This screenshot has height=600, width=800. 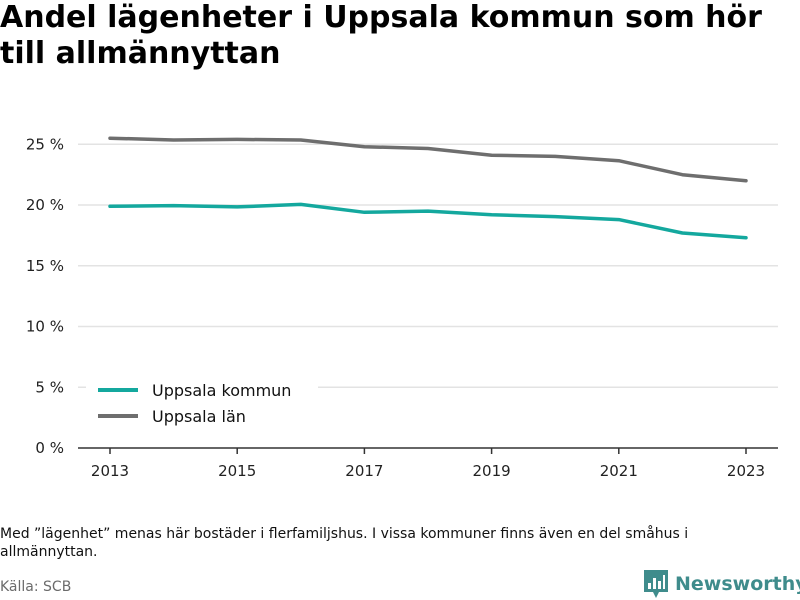 What do you see at coordinates (492, 471) in the screenshot?
I see `x-tick-label: 2019` at bounding box center [492, 471].